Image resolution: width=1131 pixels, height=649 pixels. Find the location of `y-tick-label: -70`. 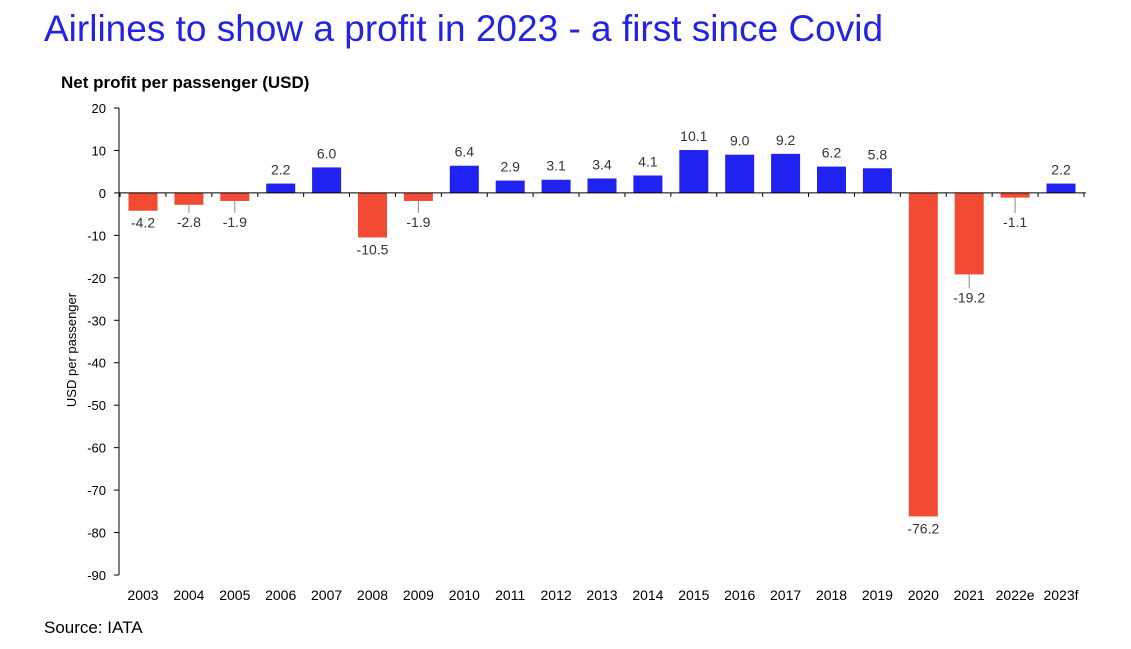

y-tick-label: -70 is located at coordinates (96, 490).